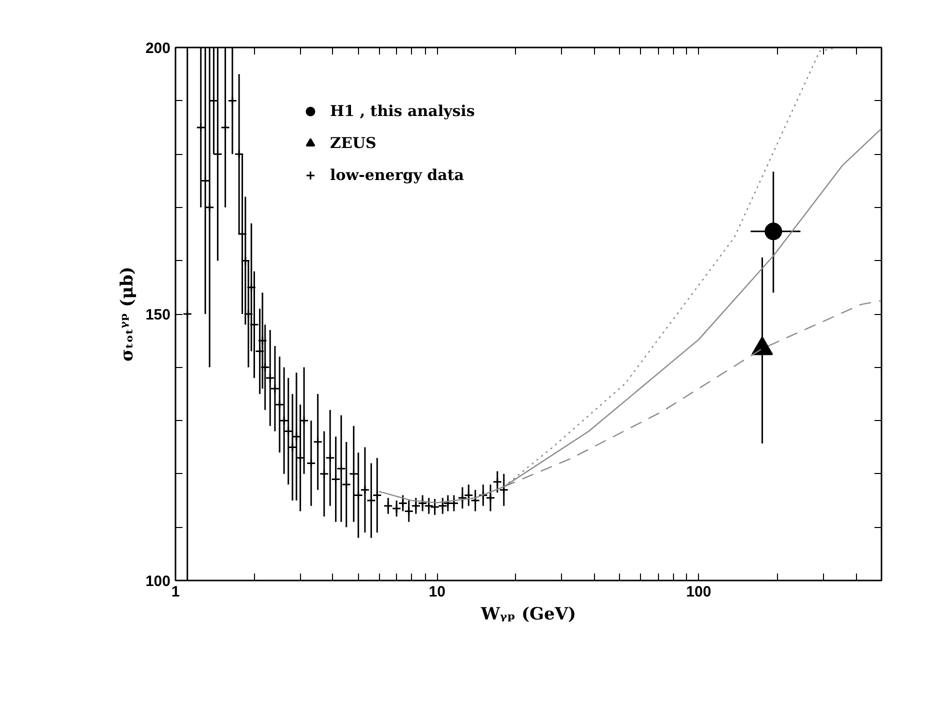  Describe the element at coordinates (699, 592) in the screenshot. I see `x-tick-label: 100` at that location.